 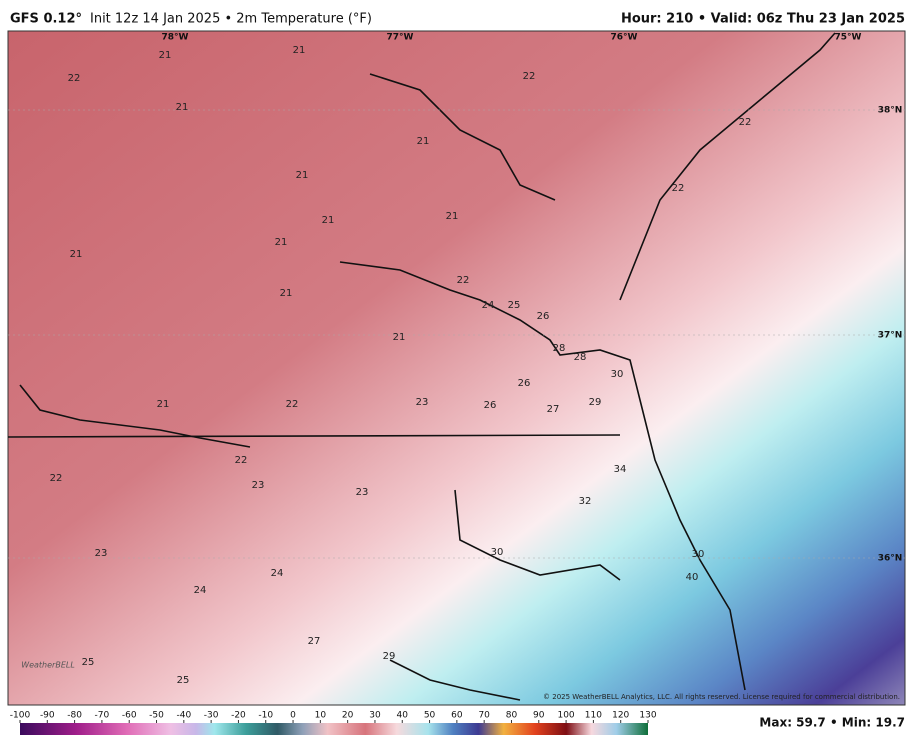 What do you see at coordinates (585, 501) in the screenshot?
I see `temperature-label: 32` at bounding box center [585, 501].